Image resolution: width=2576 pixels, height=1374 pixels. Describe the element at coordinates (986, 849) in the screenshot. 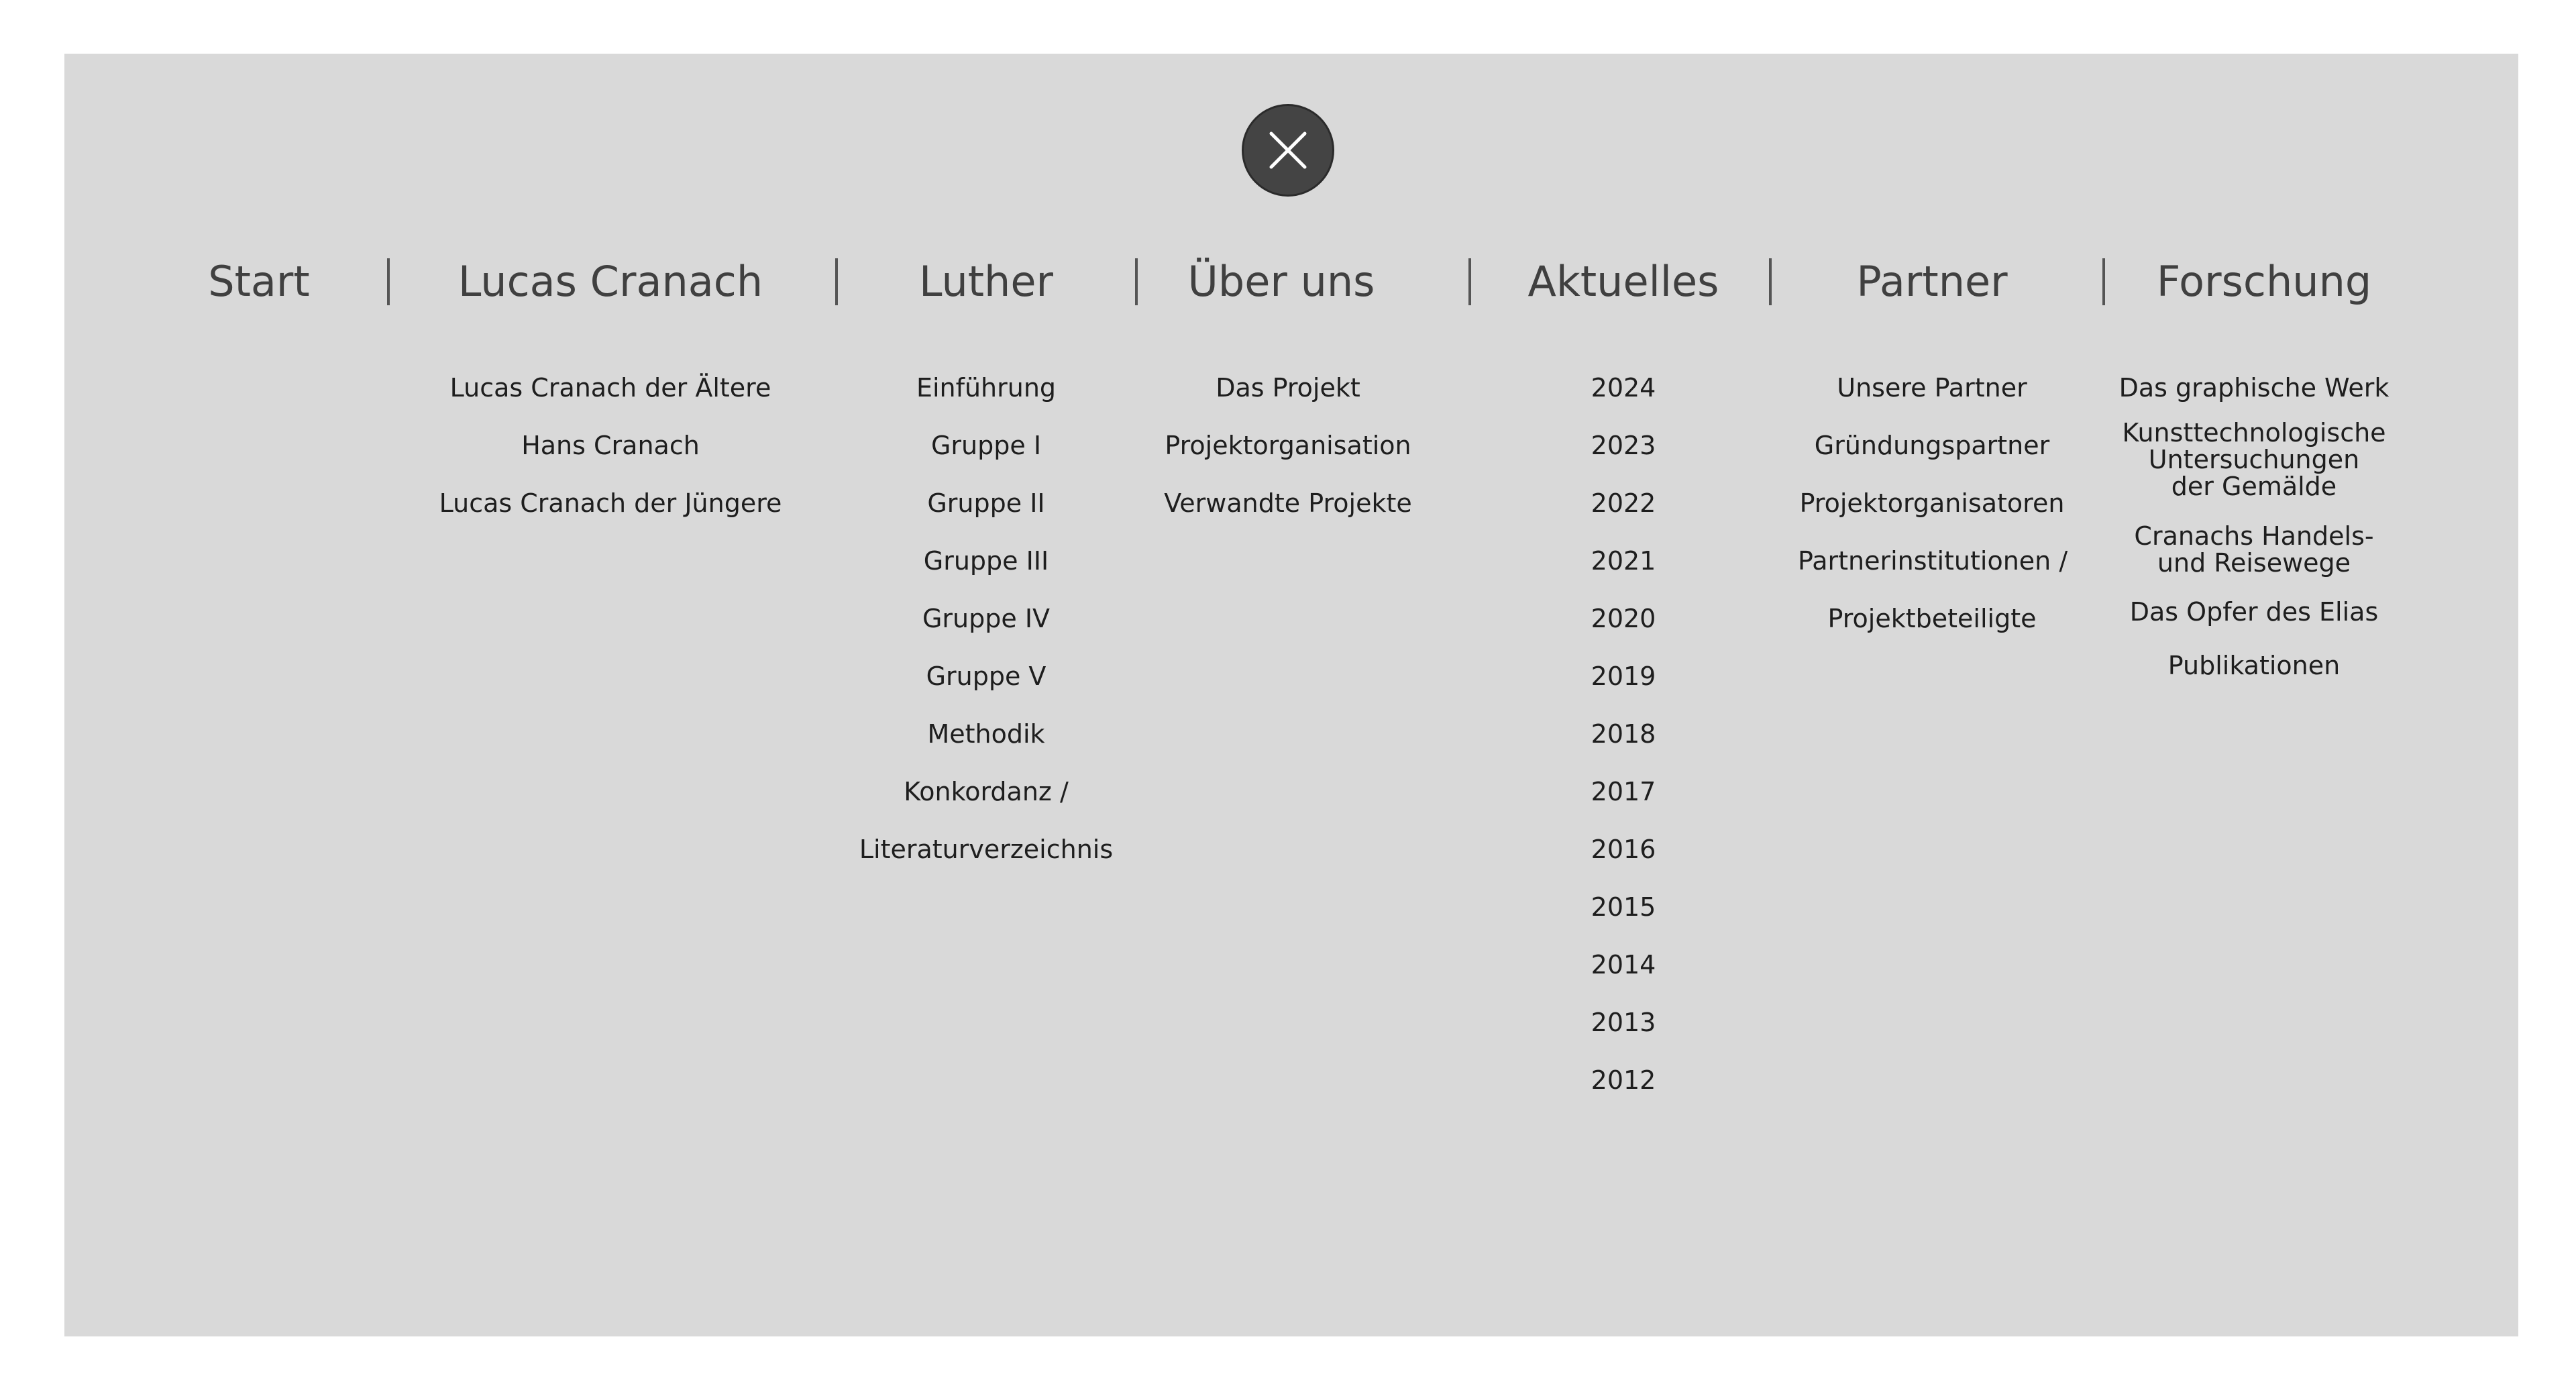

I see `menu-item: Literaturverzeichnis` at that location.